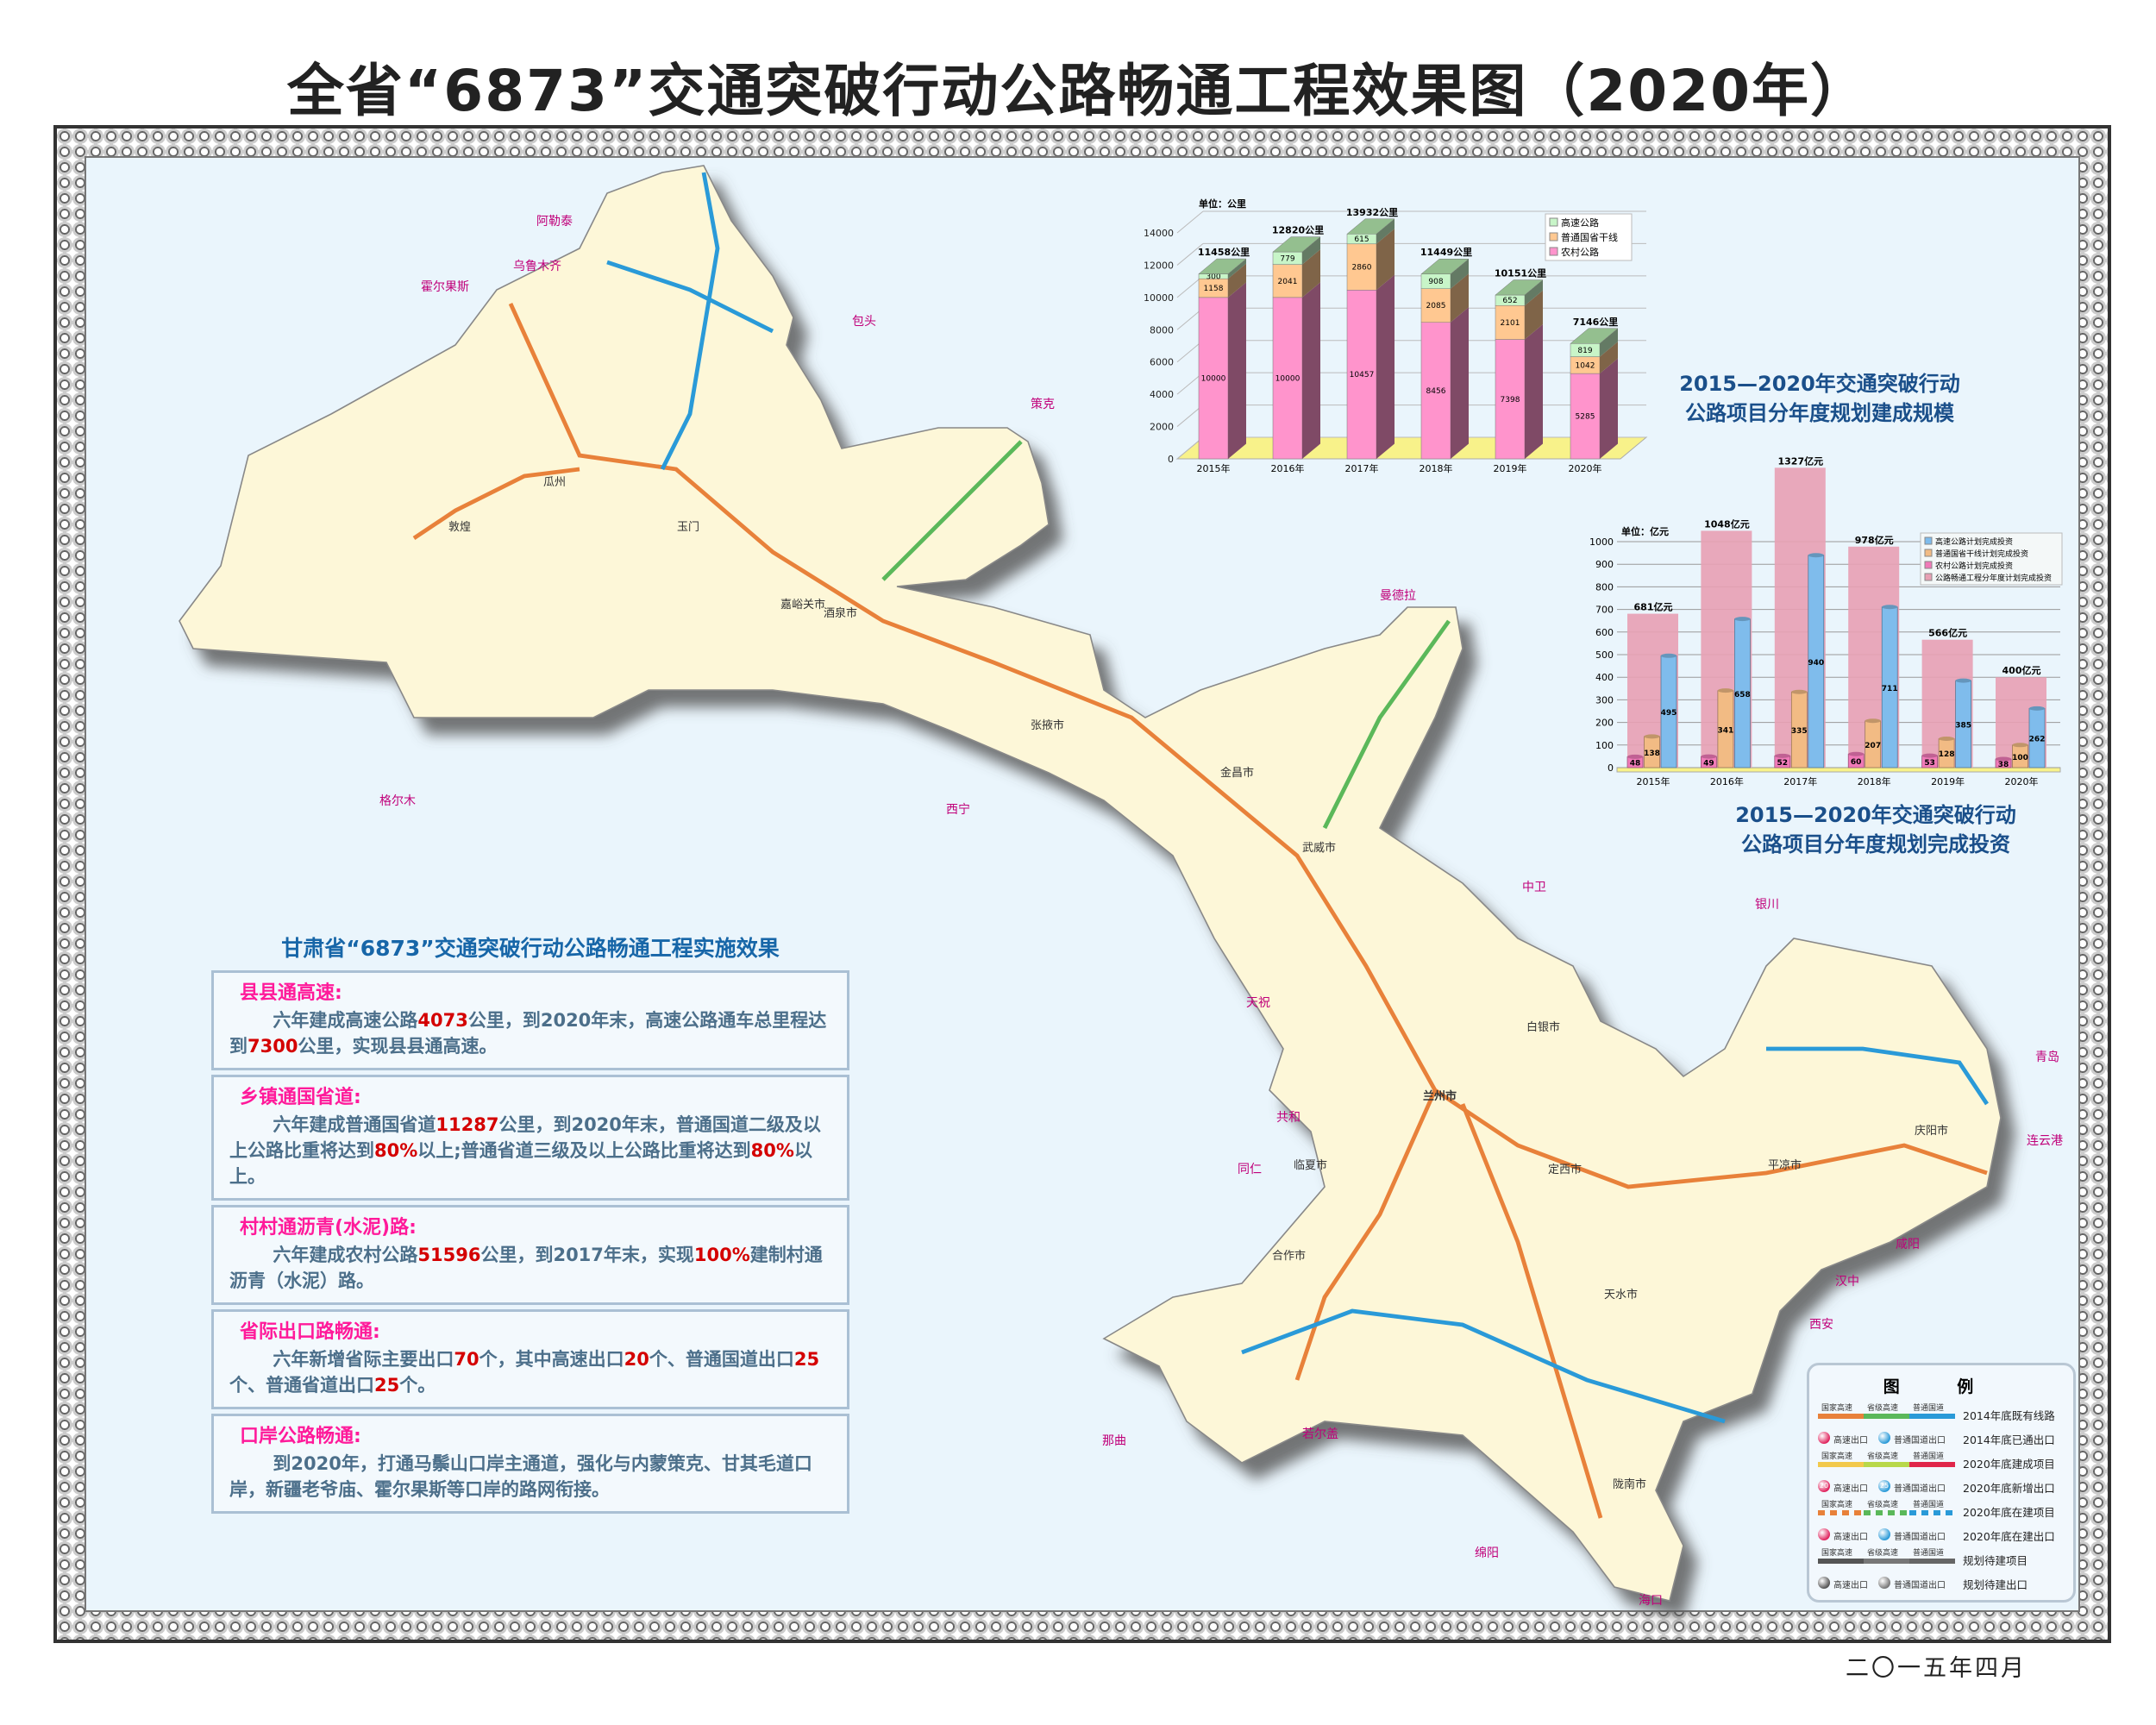 The width and height of the screenshot is (2156, 1725). Describe the element at coordinates (445, 287) in the screenshot. I see `exit-label: 霍尔果斯` at that location.